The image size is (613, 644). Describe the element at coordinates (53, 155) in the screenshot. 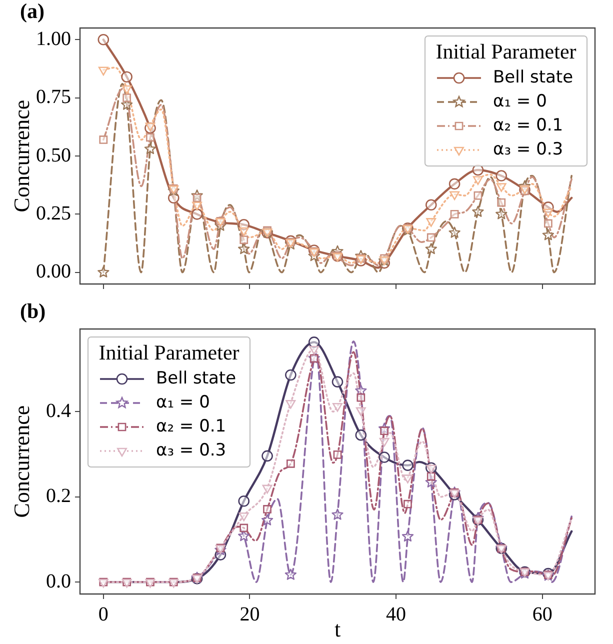

I see `y-tick-label: 0.50` at that location.